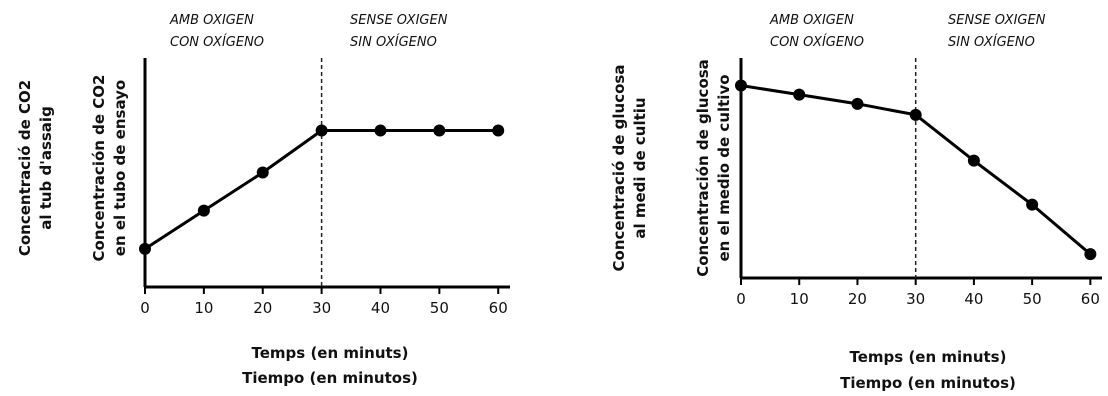  What do you see at coordinates (321, 190) in the screenshot?
I see `series-line` at bounding box center [321, 190].